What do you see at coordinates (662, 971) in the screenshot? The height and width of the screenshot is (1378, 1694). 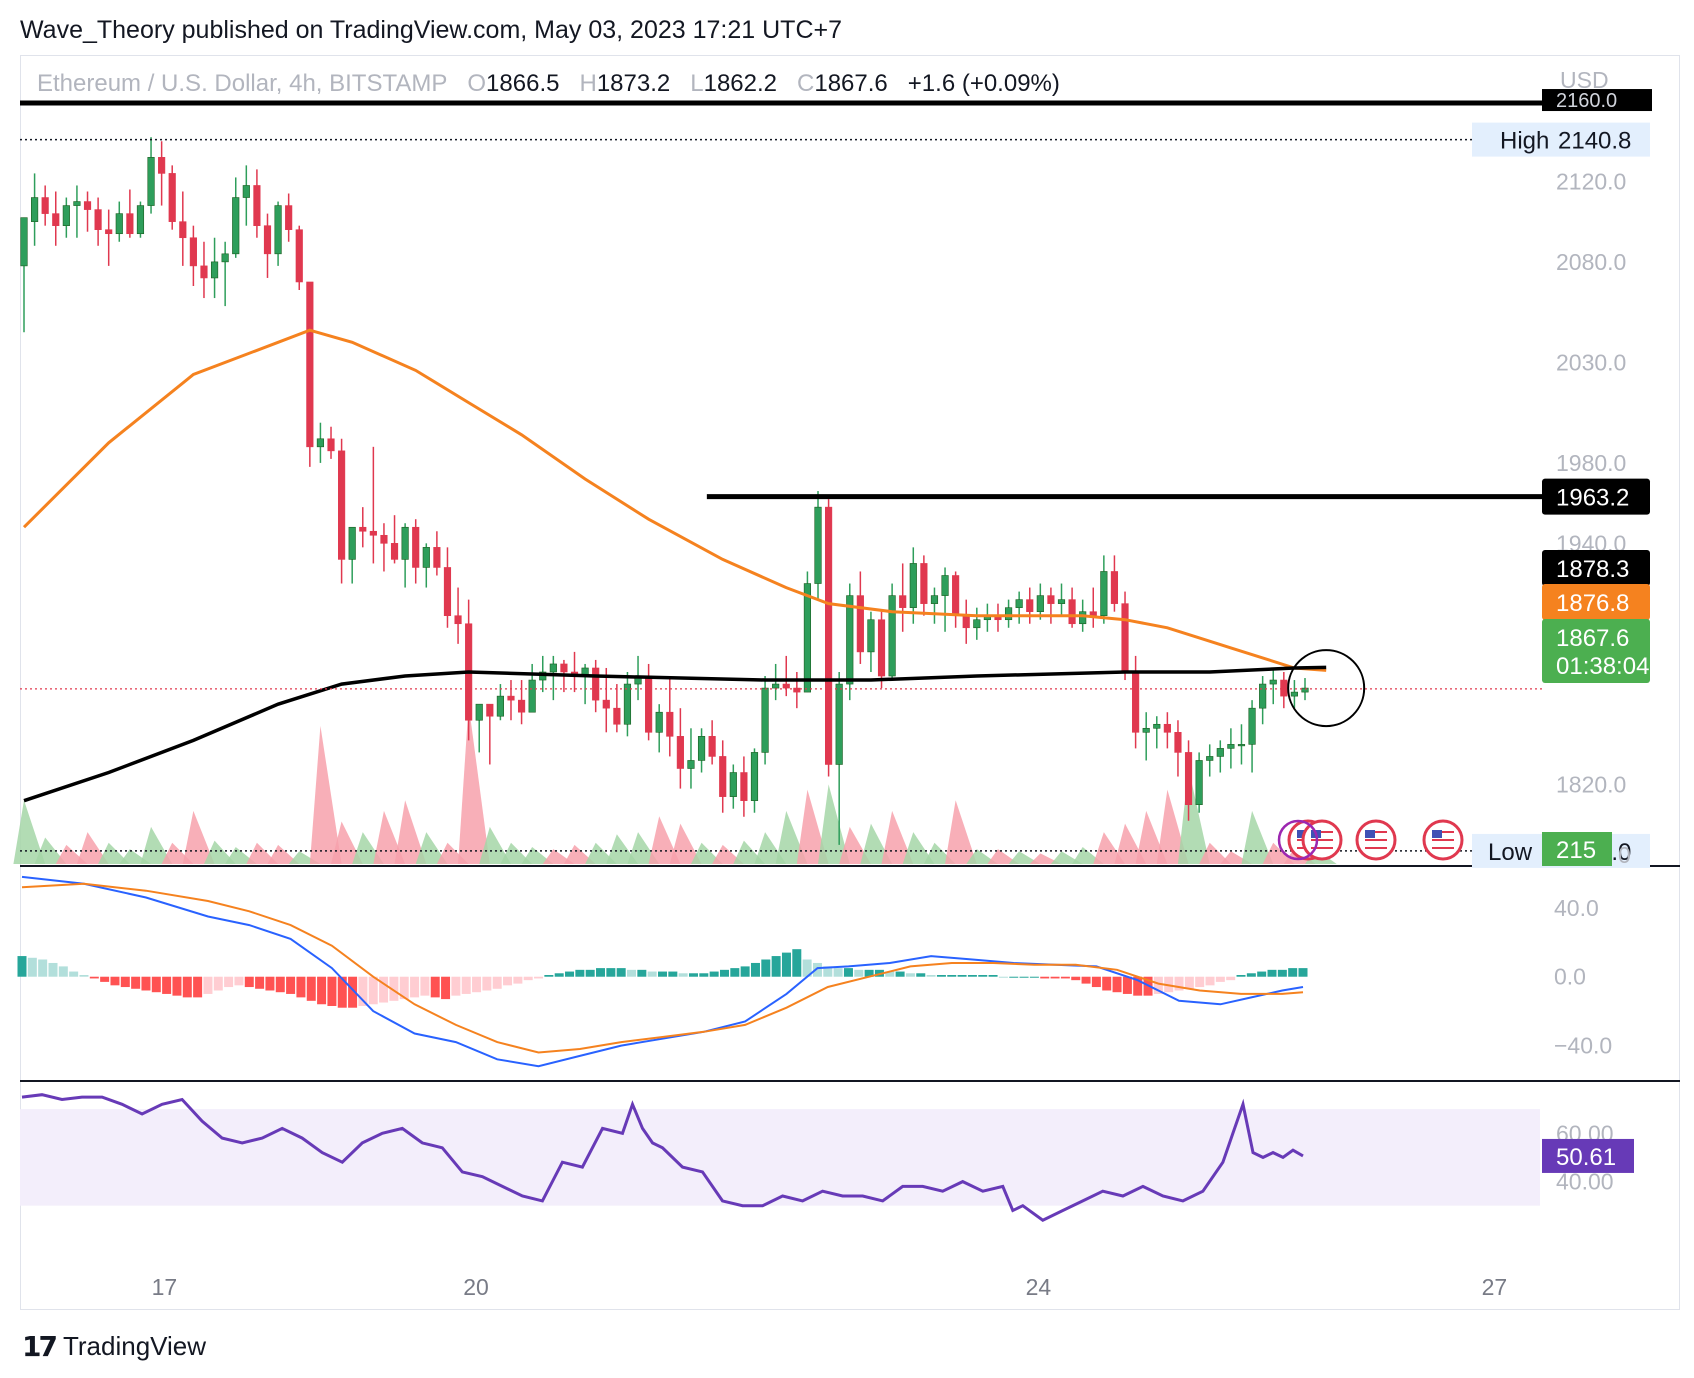 I see `macd-line` at bounding box center [662, 971].